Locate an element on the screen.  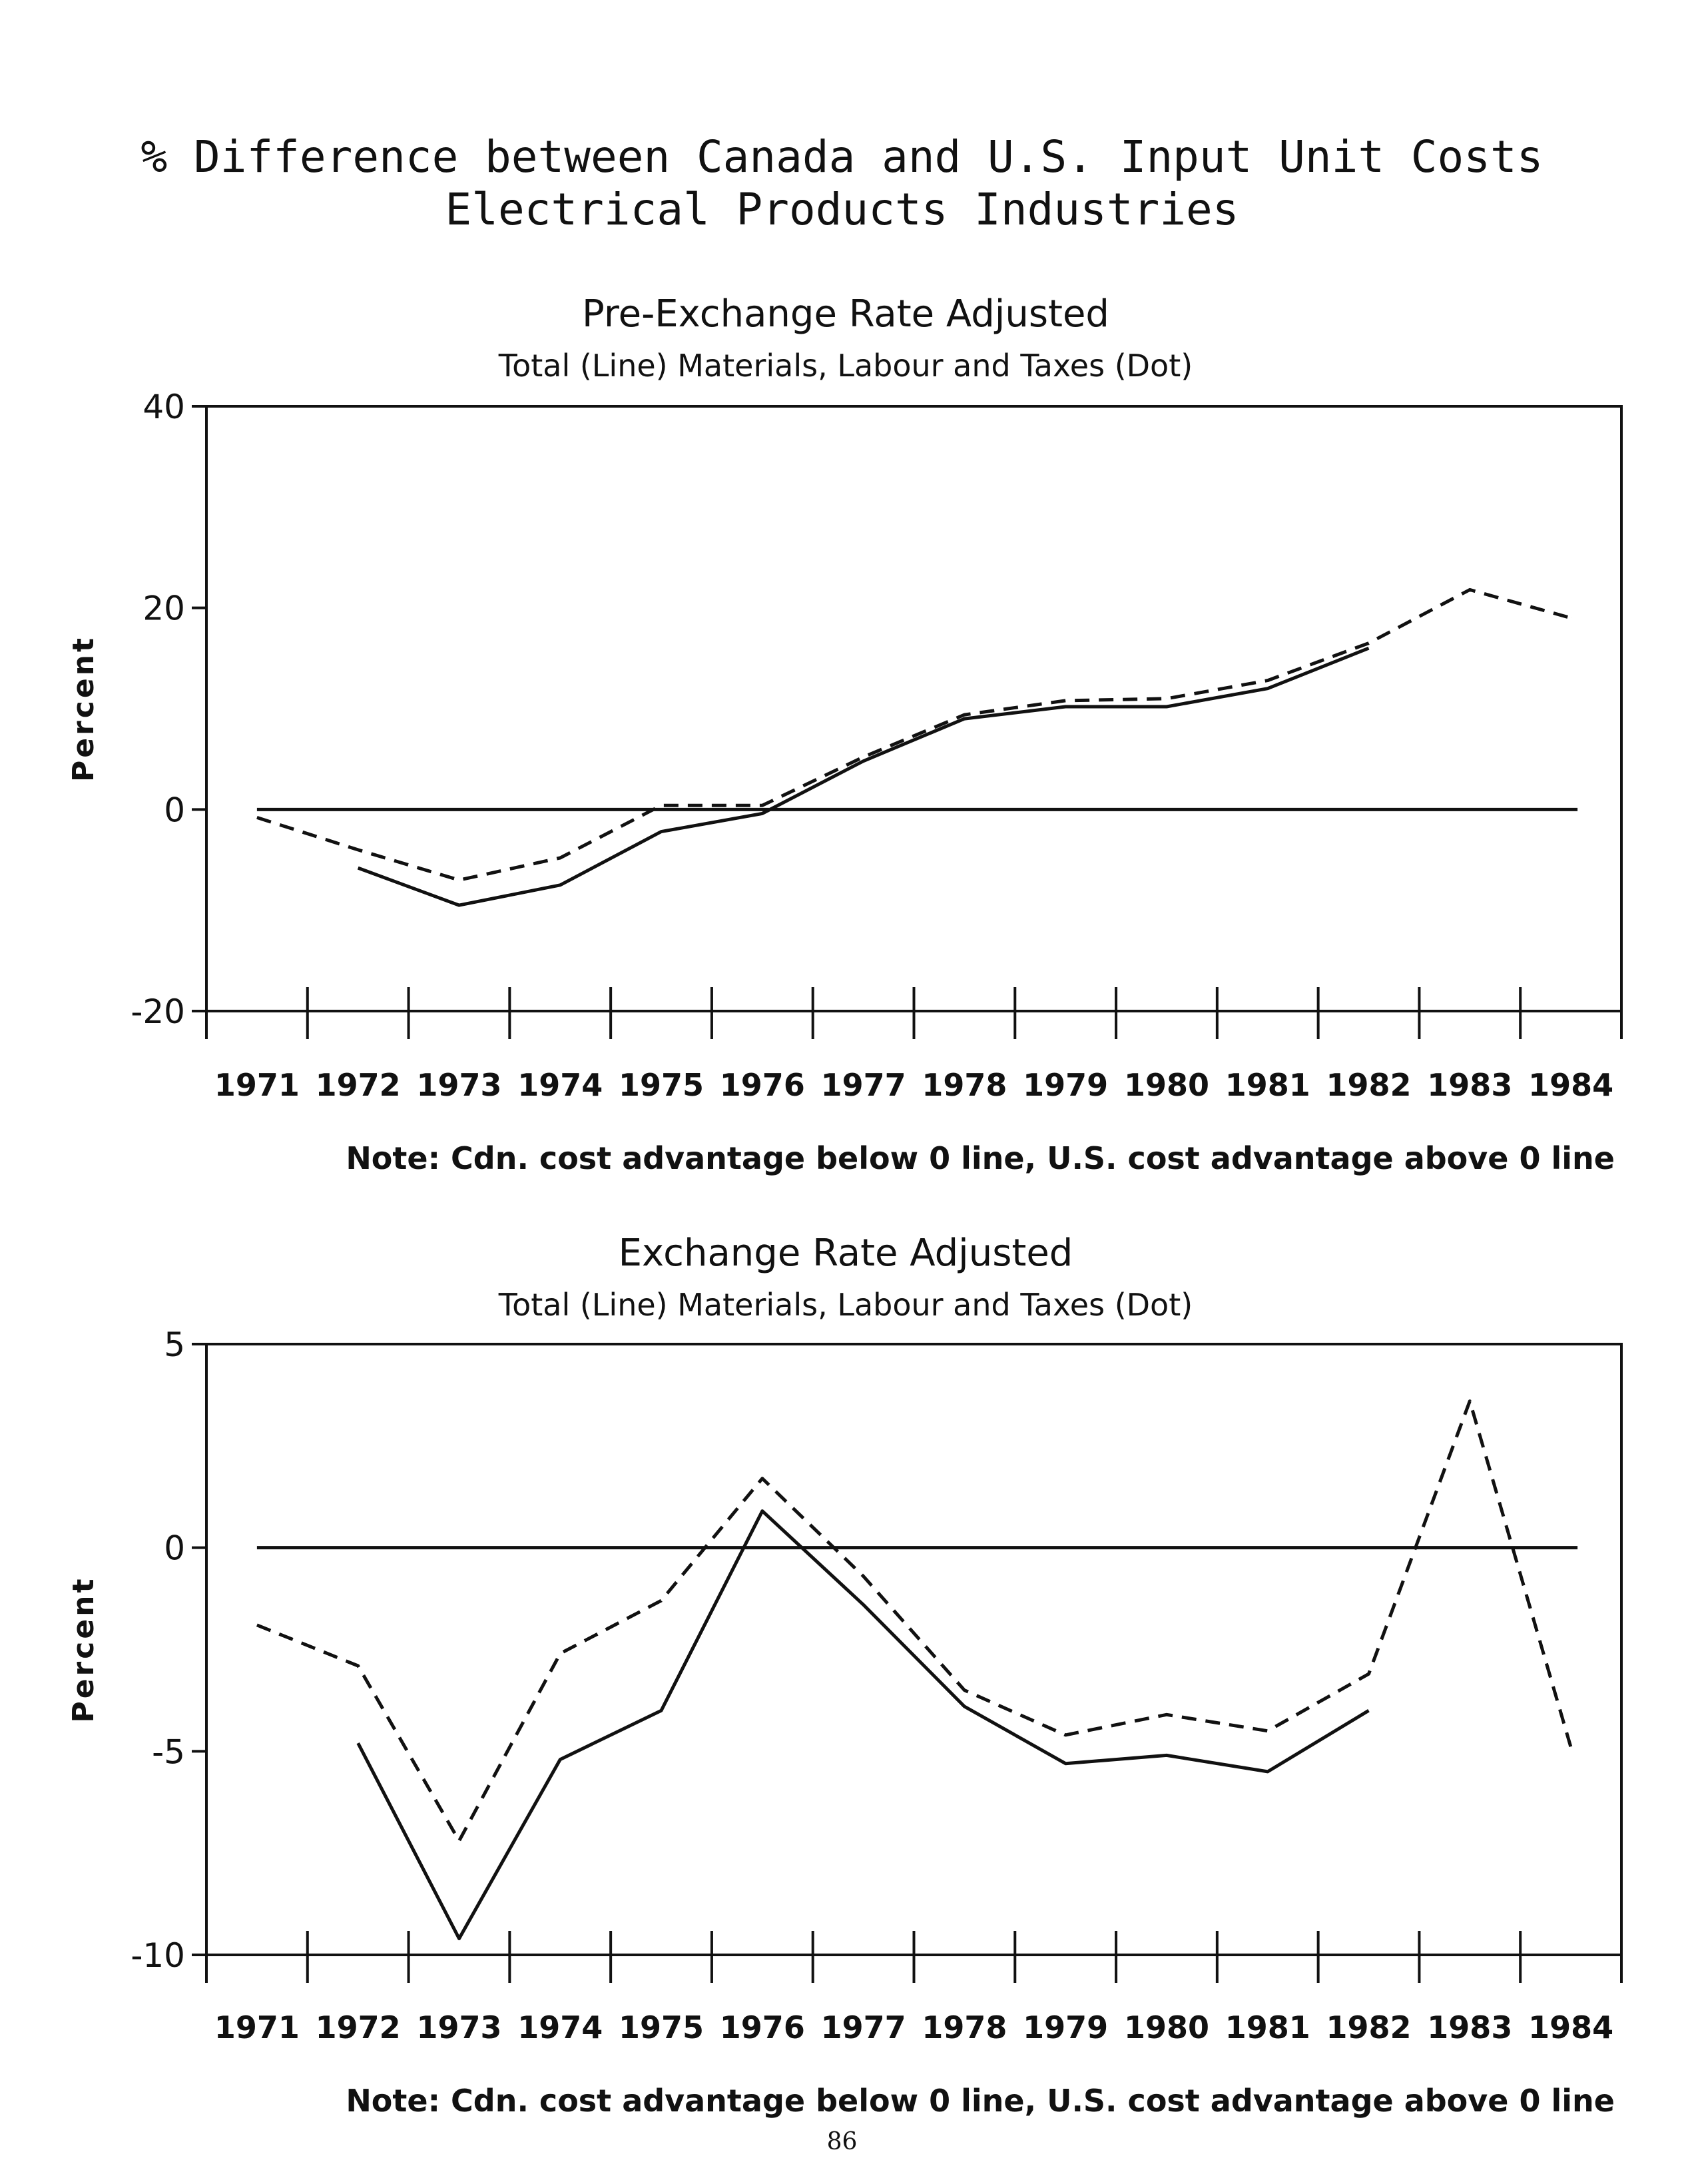
y-tick-label: 5 is located at coordinates (174, 1344).